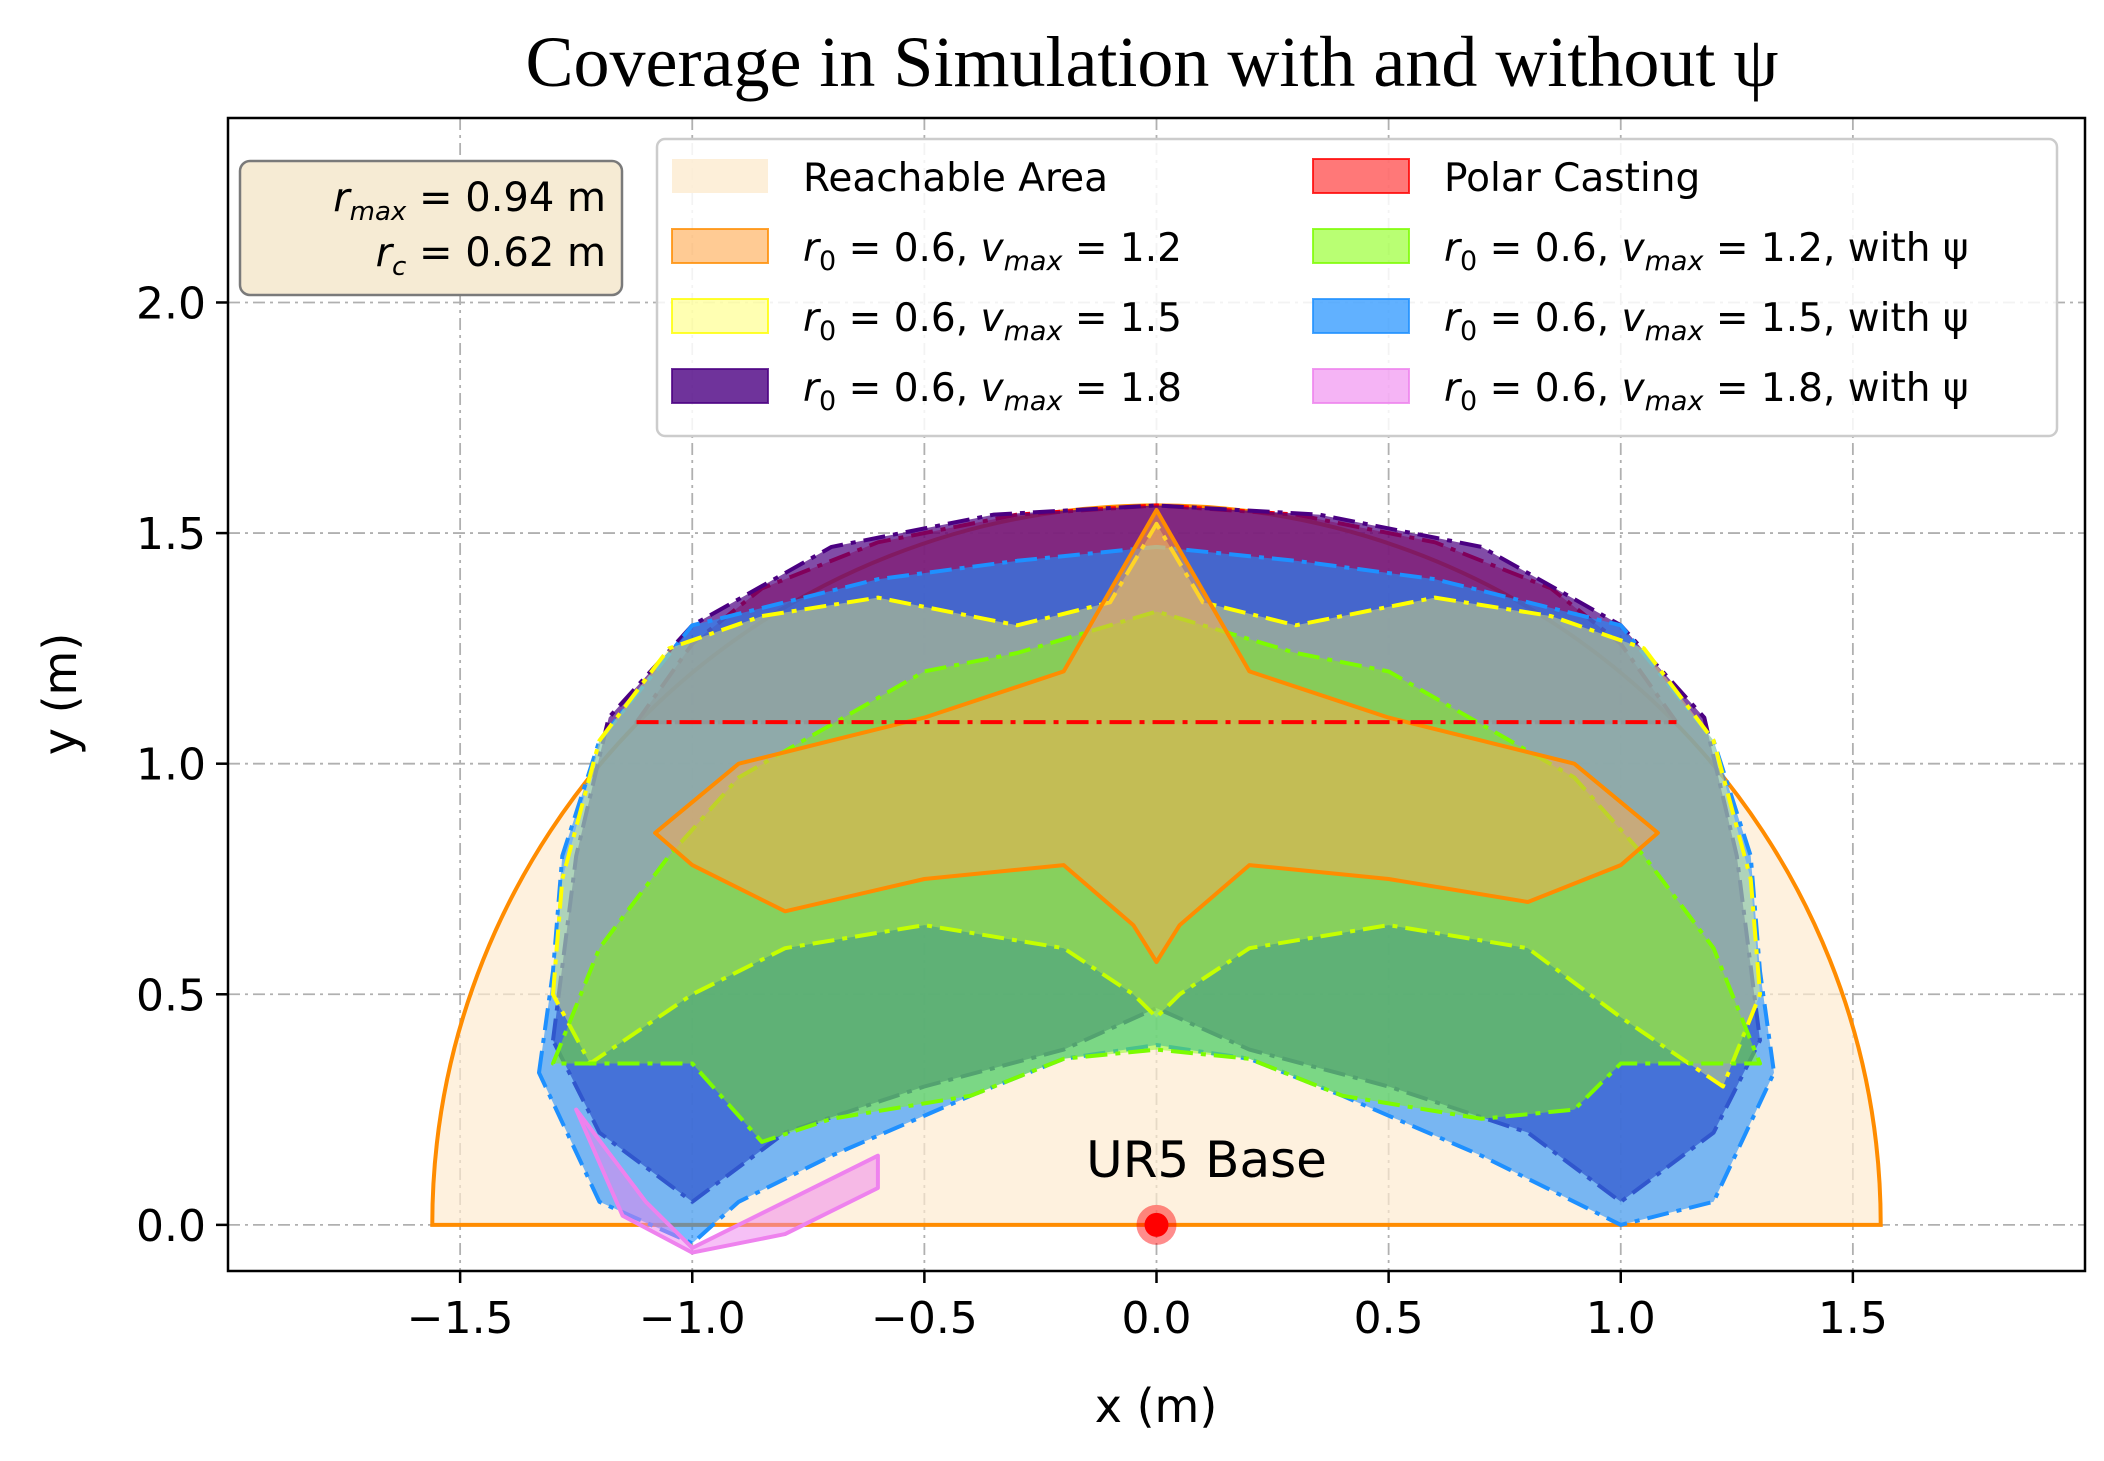 Image resolution: width=2104 pixels, height=1461 pixels. Describe the element at coordinates (1156, 736) in the screenshot. I see `series-v12` at that location.